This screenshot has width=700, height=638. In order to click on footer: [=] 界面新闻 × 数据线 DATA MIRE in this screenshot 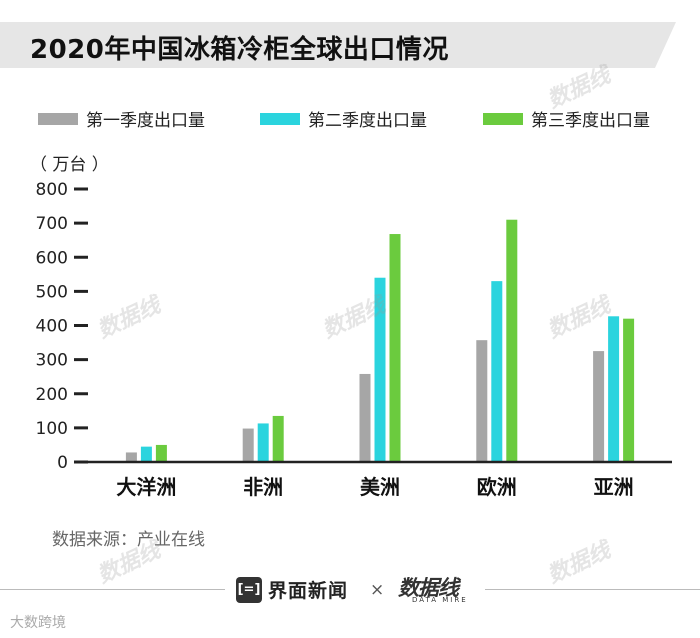, I will do `click(350, 590)`.